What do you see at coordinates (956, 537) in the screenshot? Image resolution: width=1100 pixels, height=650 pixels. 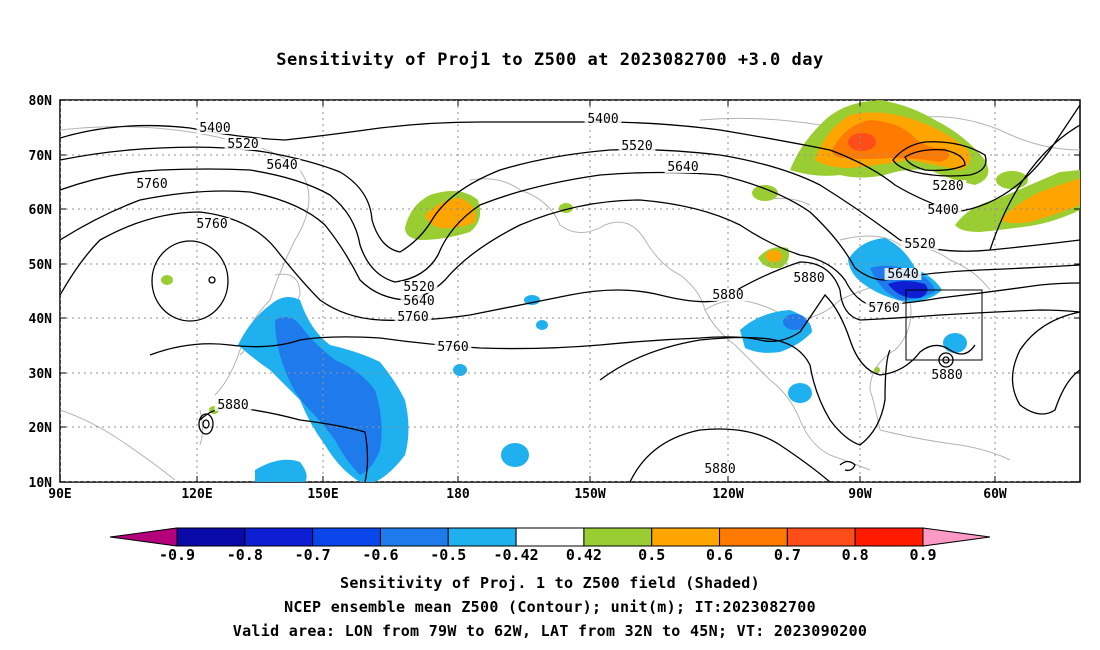 I see `colorbar-right-triangle` at bounding box center [956, 537].